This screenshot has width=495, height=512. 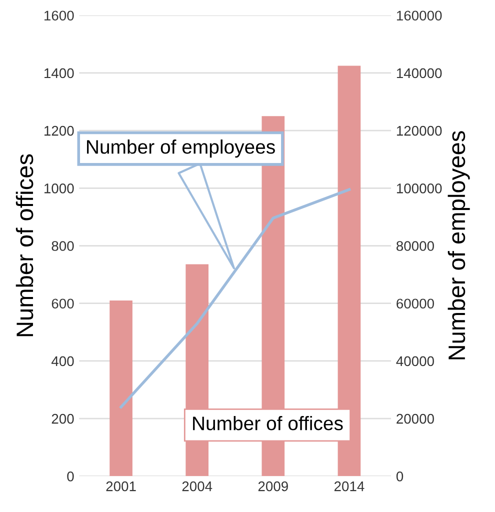 I want to click on y-tick-label: 600, so click(x=63, y=303).